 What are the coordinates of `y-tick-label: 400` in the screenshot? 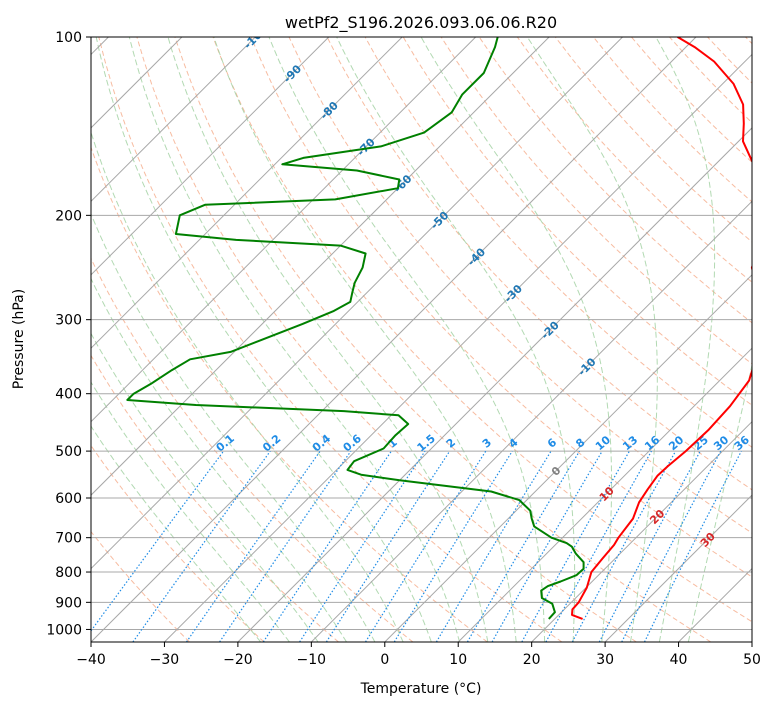 It's located at (68, 395).